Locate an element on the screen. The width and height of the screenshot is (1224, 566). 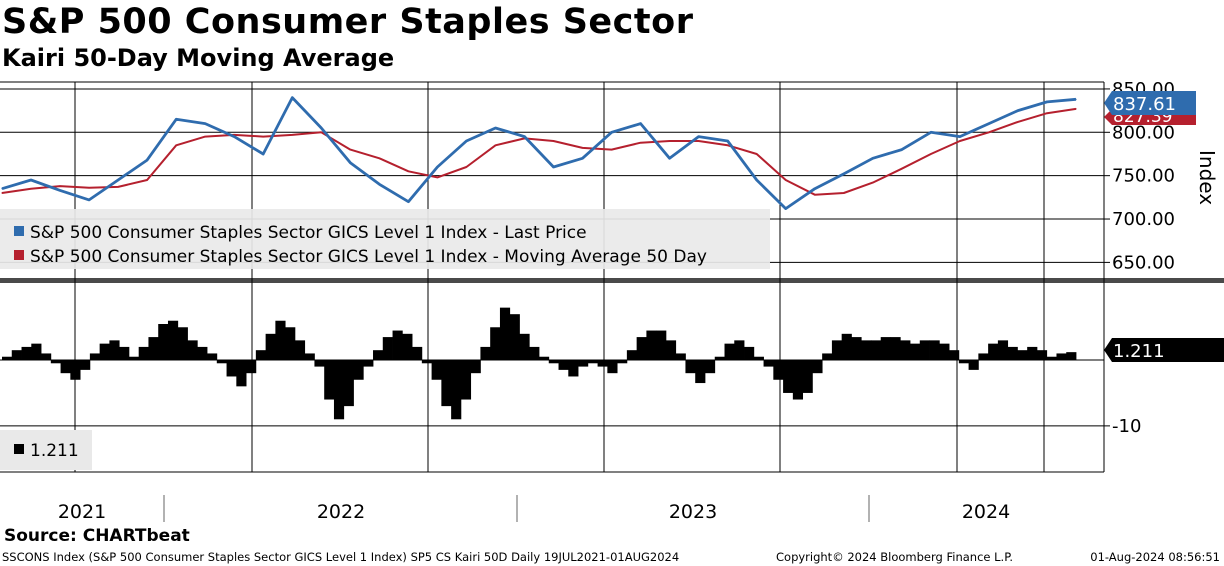
price-legend-box is located at coordinates (385, 239).